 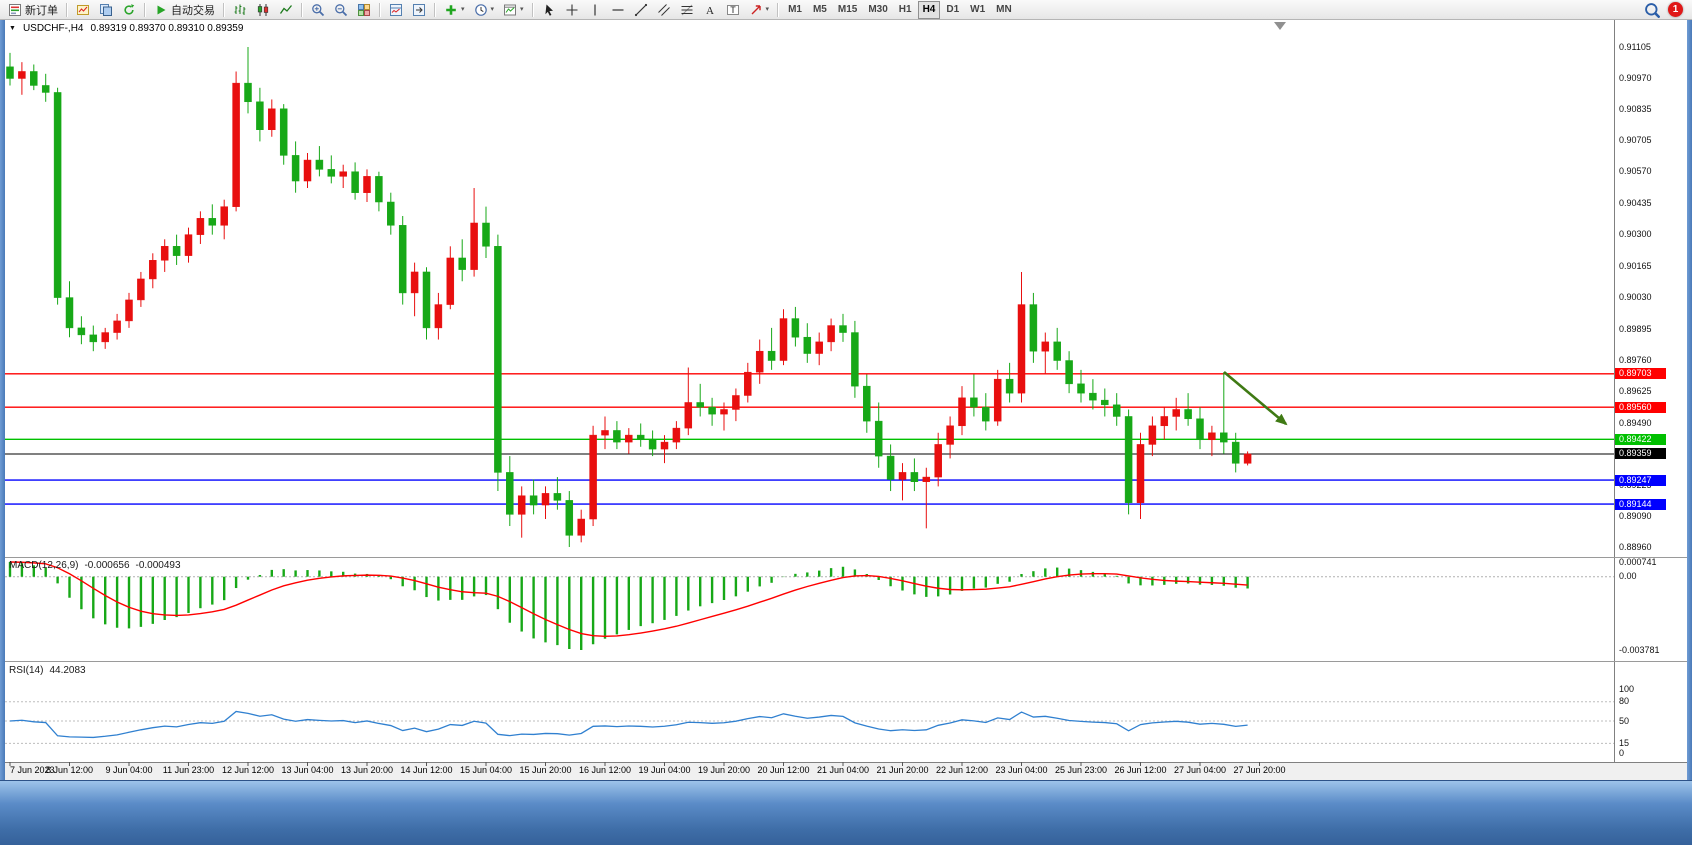 I want to click on time-axis-strip, so click(x=846, y=771).